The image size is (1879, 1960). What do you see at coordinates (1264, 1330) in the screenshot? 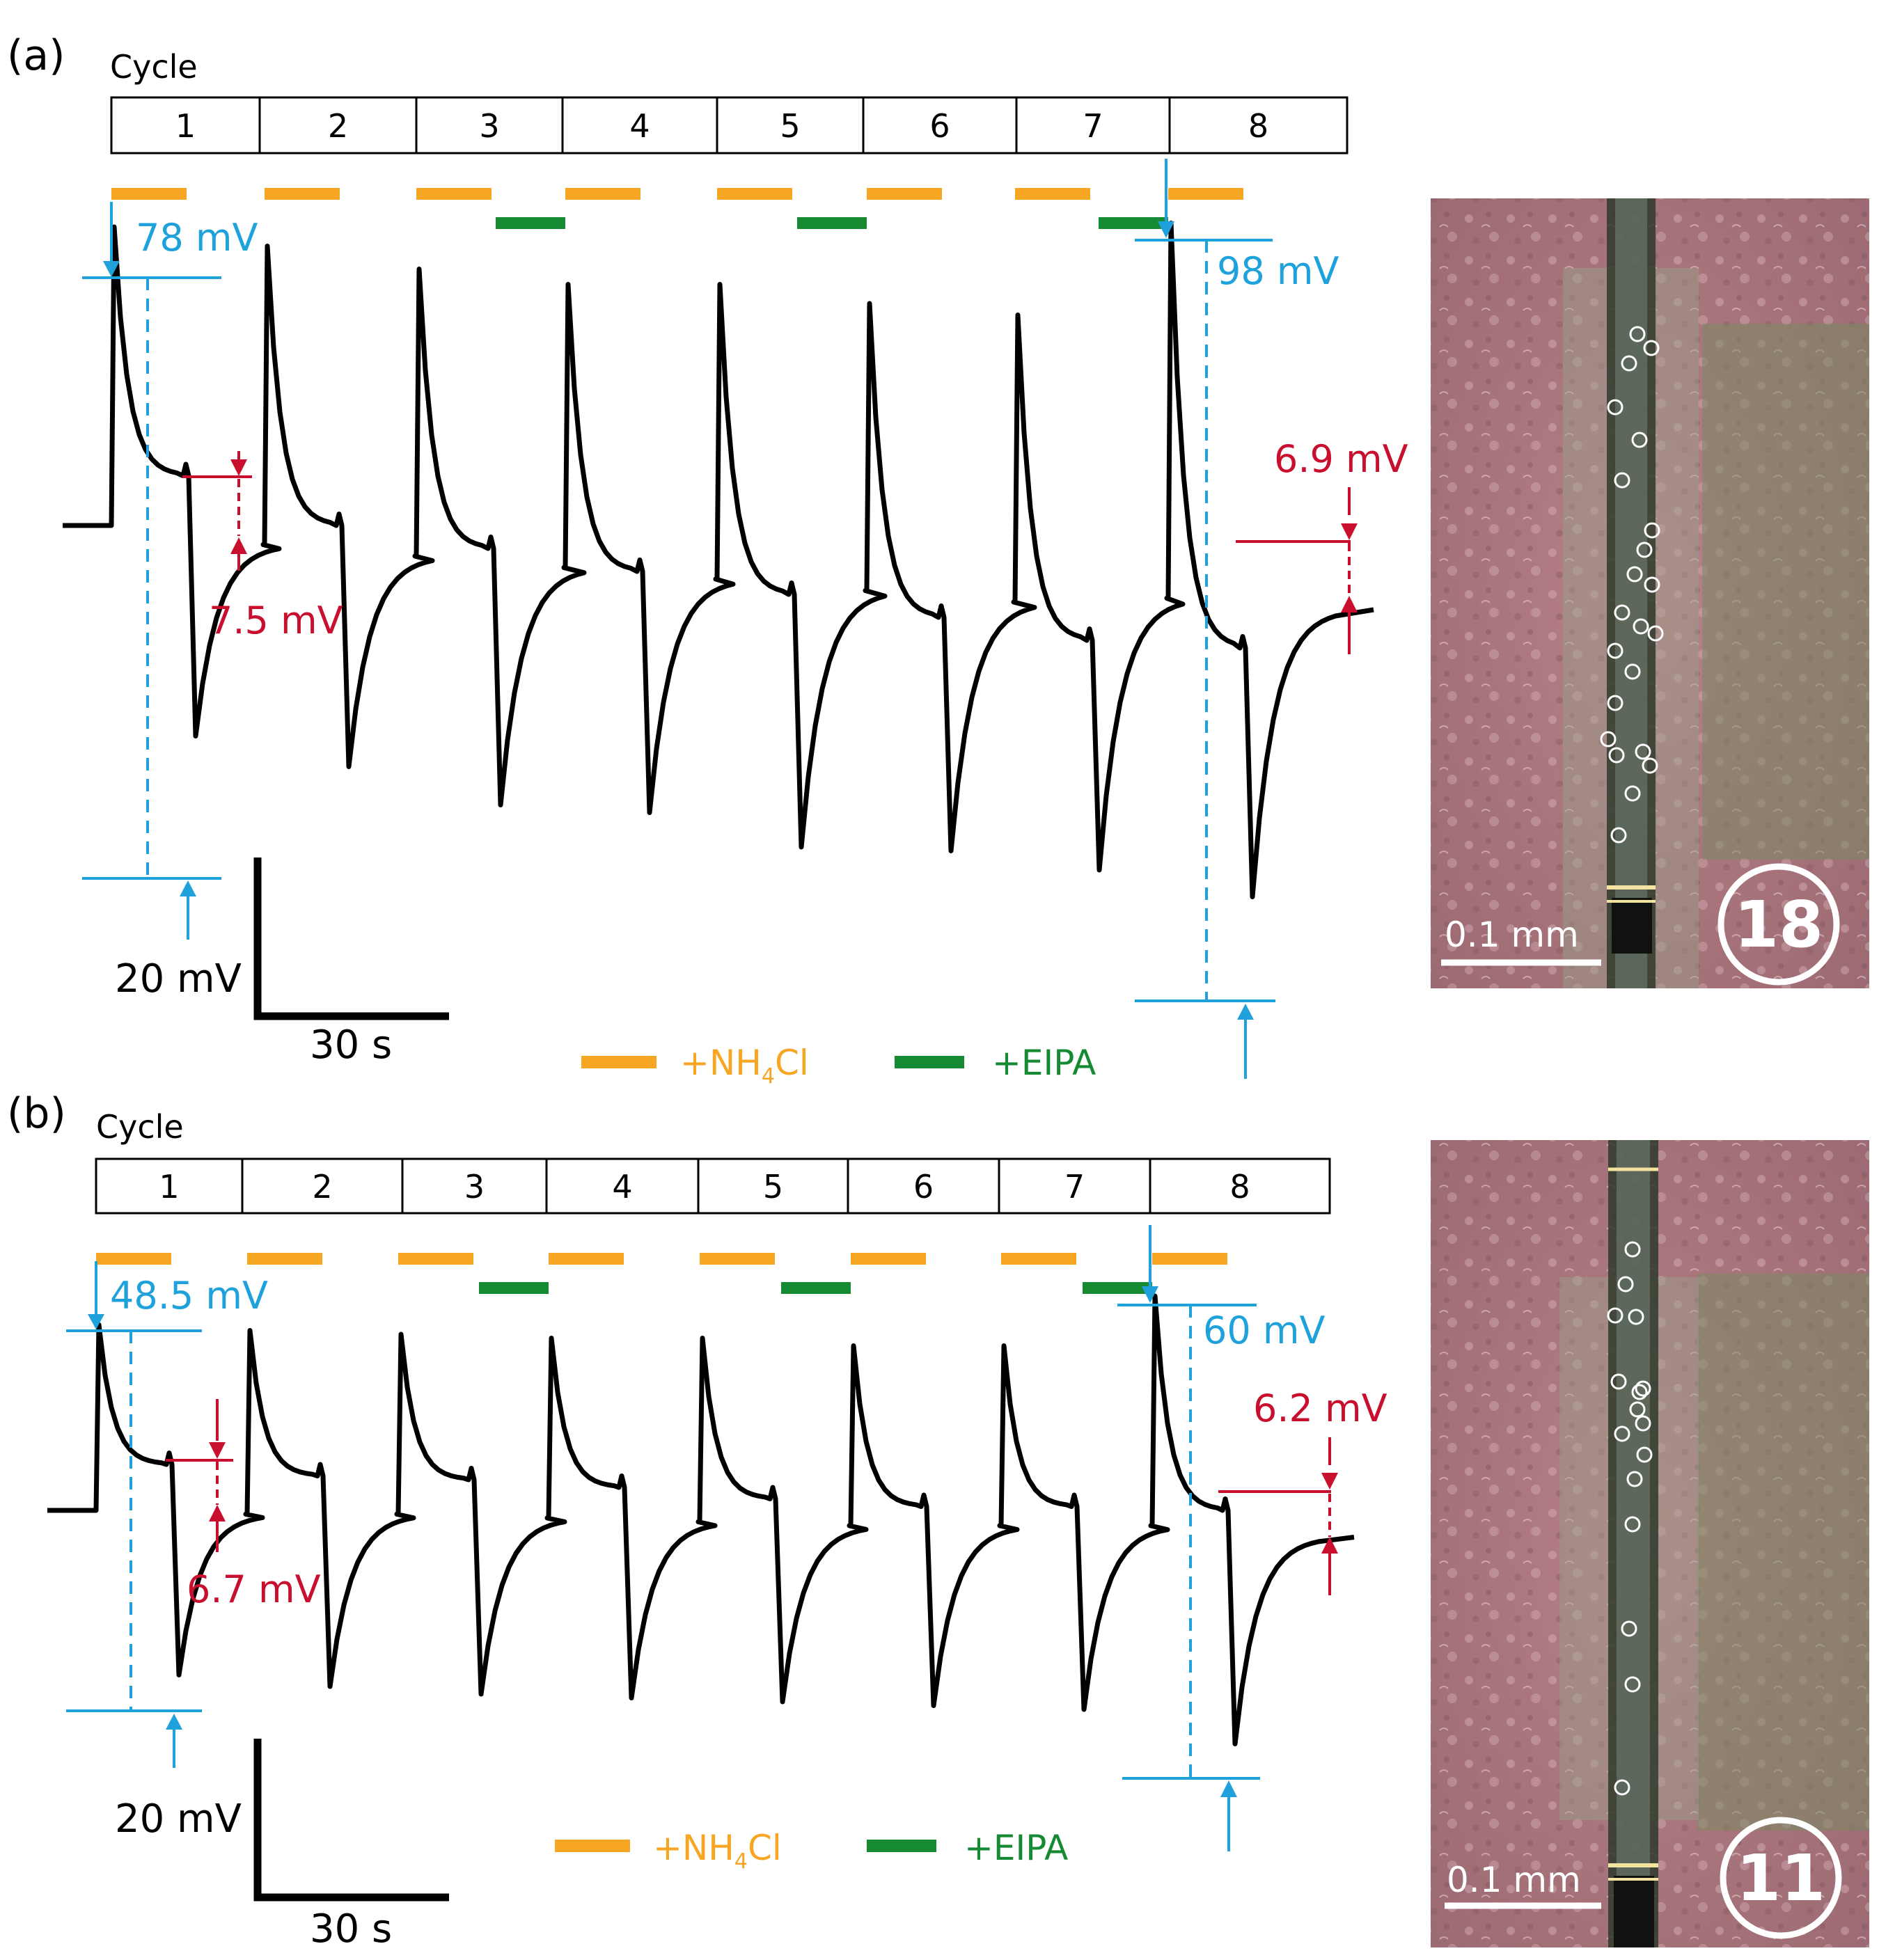
I see `peak-label-last: 60 mV` at bounding box center [1264, 1330].